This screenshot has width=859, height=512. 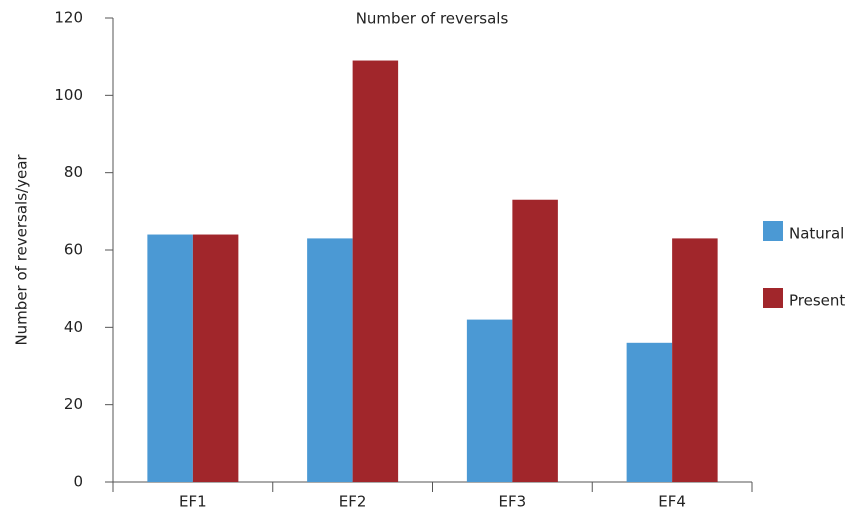 What do you see at coordinates (513, 502) in the screenshot?
I see `x-tick-label: EF3` at bounding box center [513, 502].